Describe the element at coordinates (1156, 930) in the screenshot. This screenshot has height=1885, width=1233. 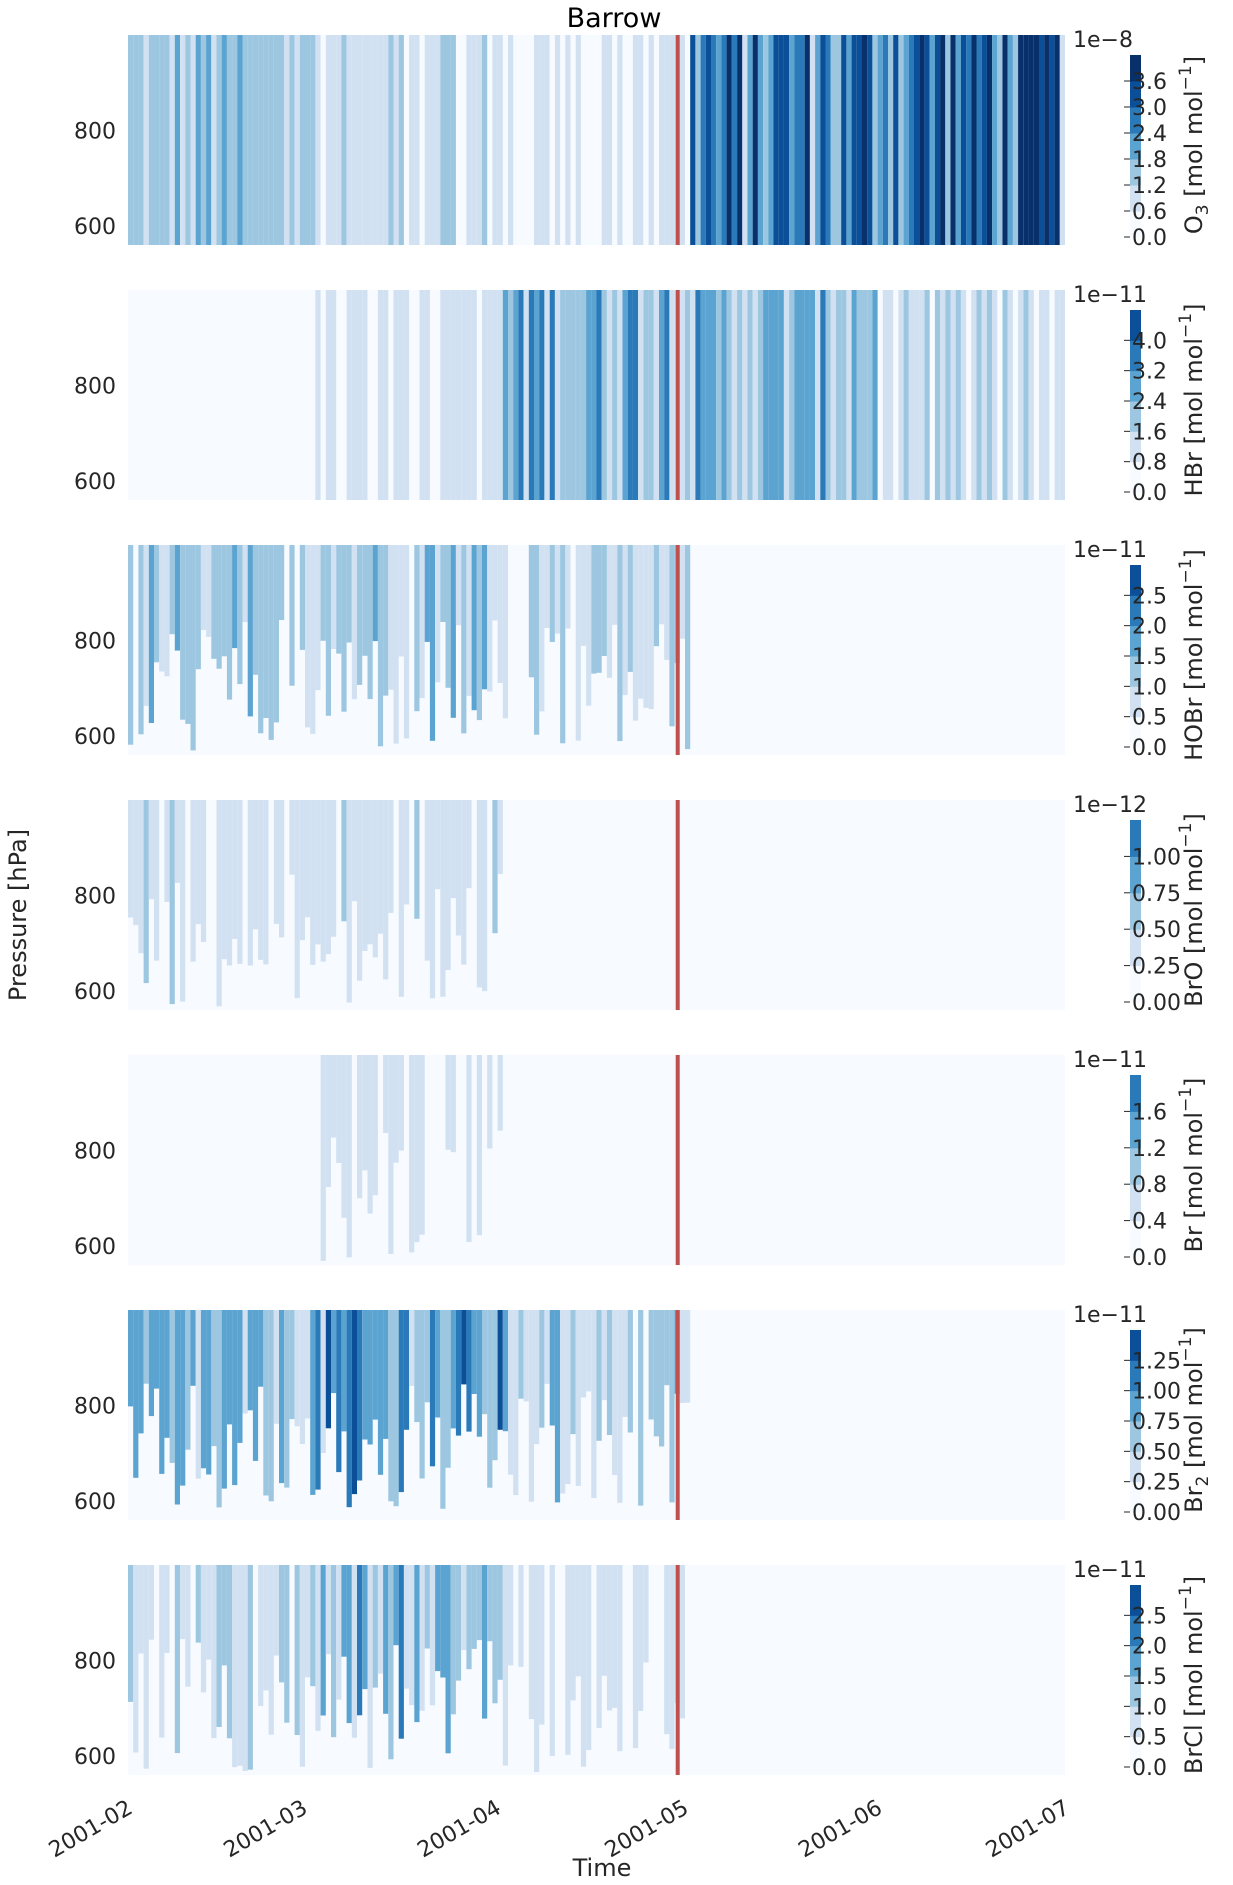
I see `colorbar-tick-label: 0.50` at that location.